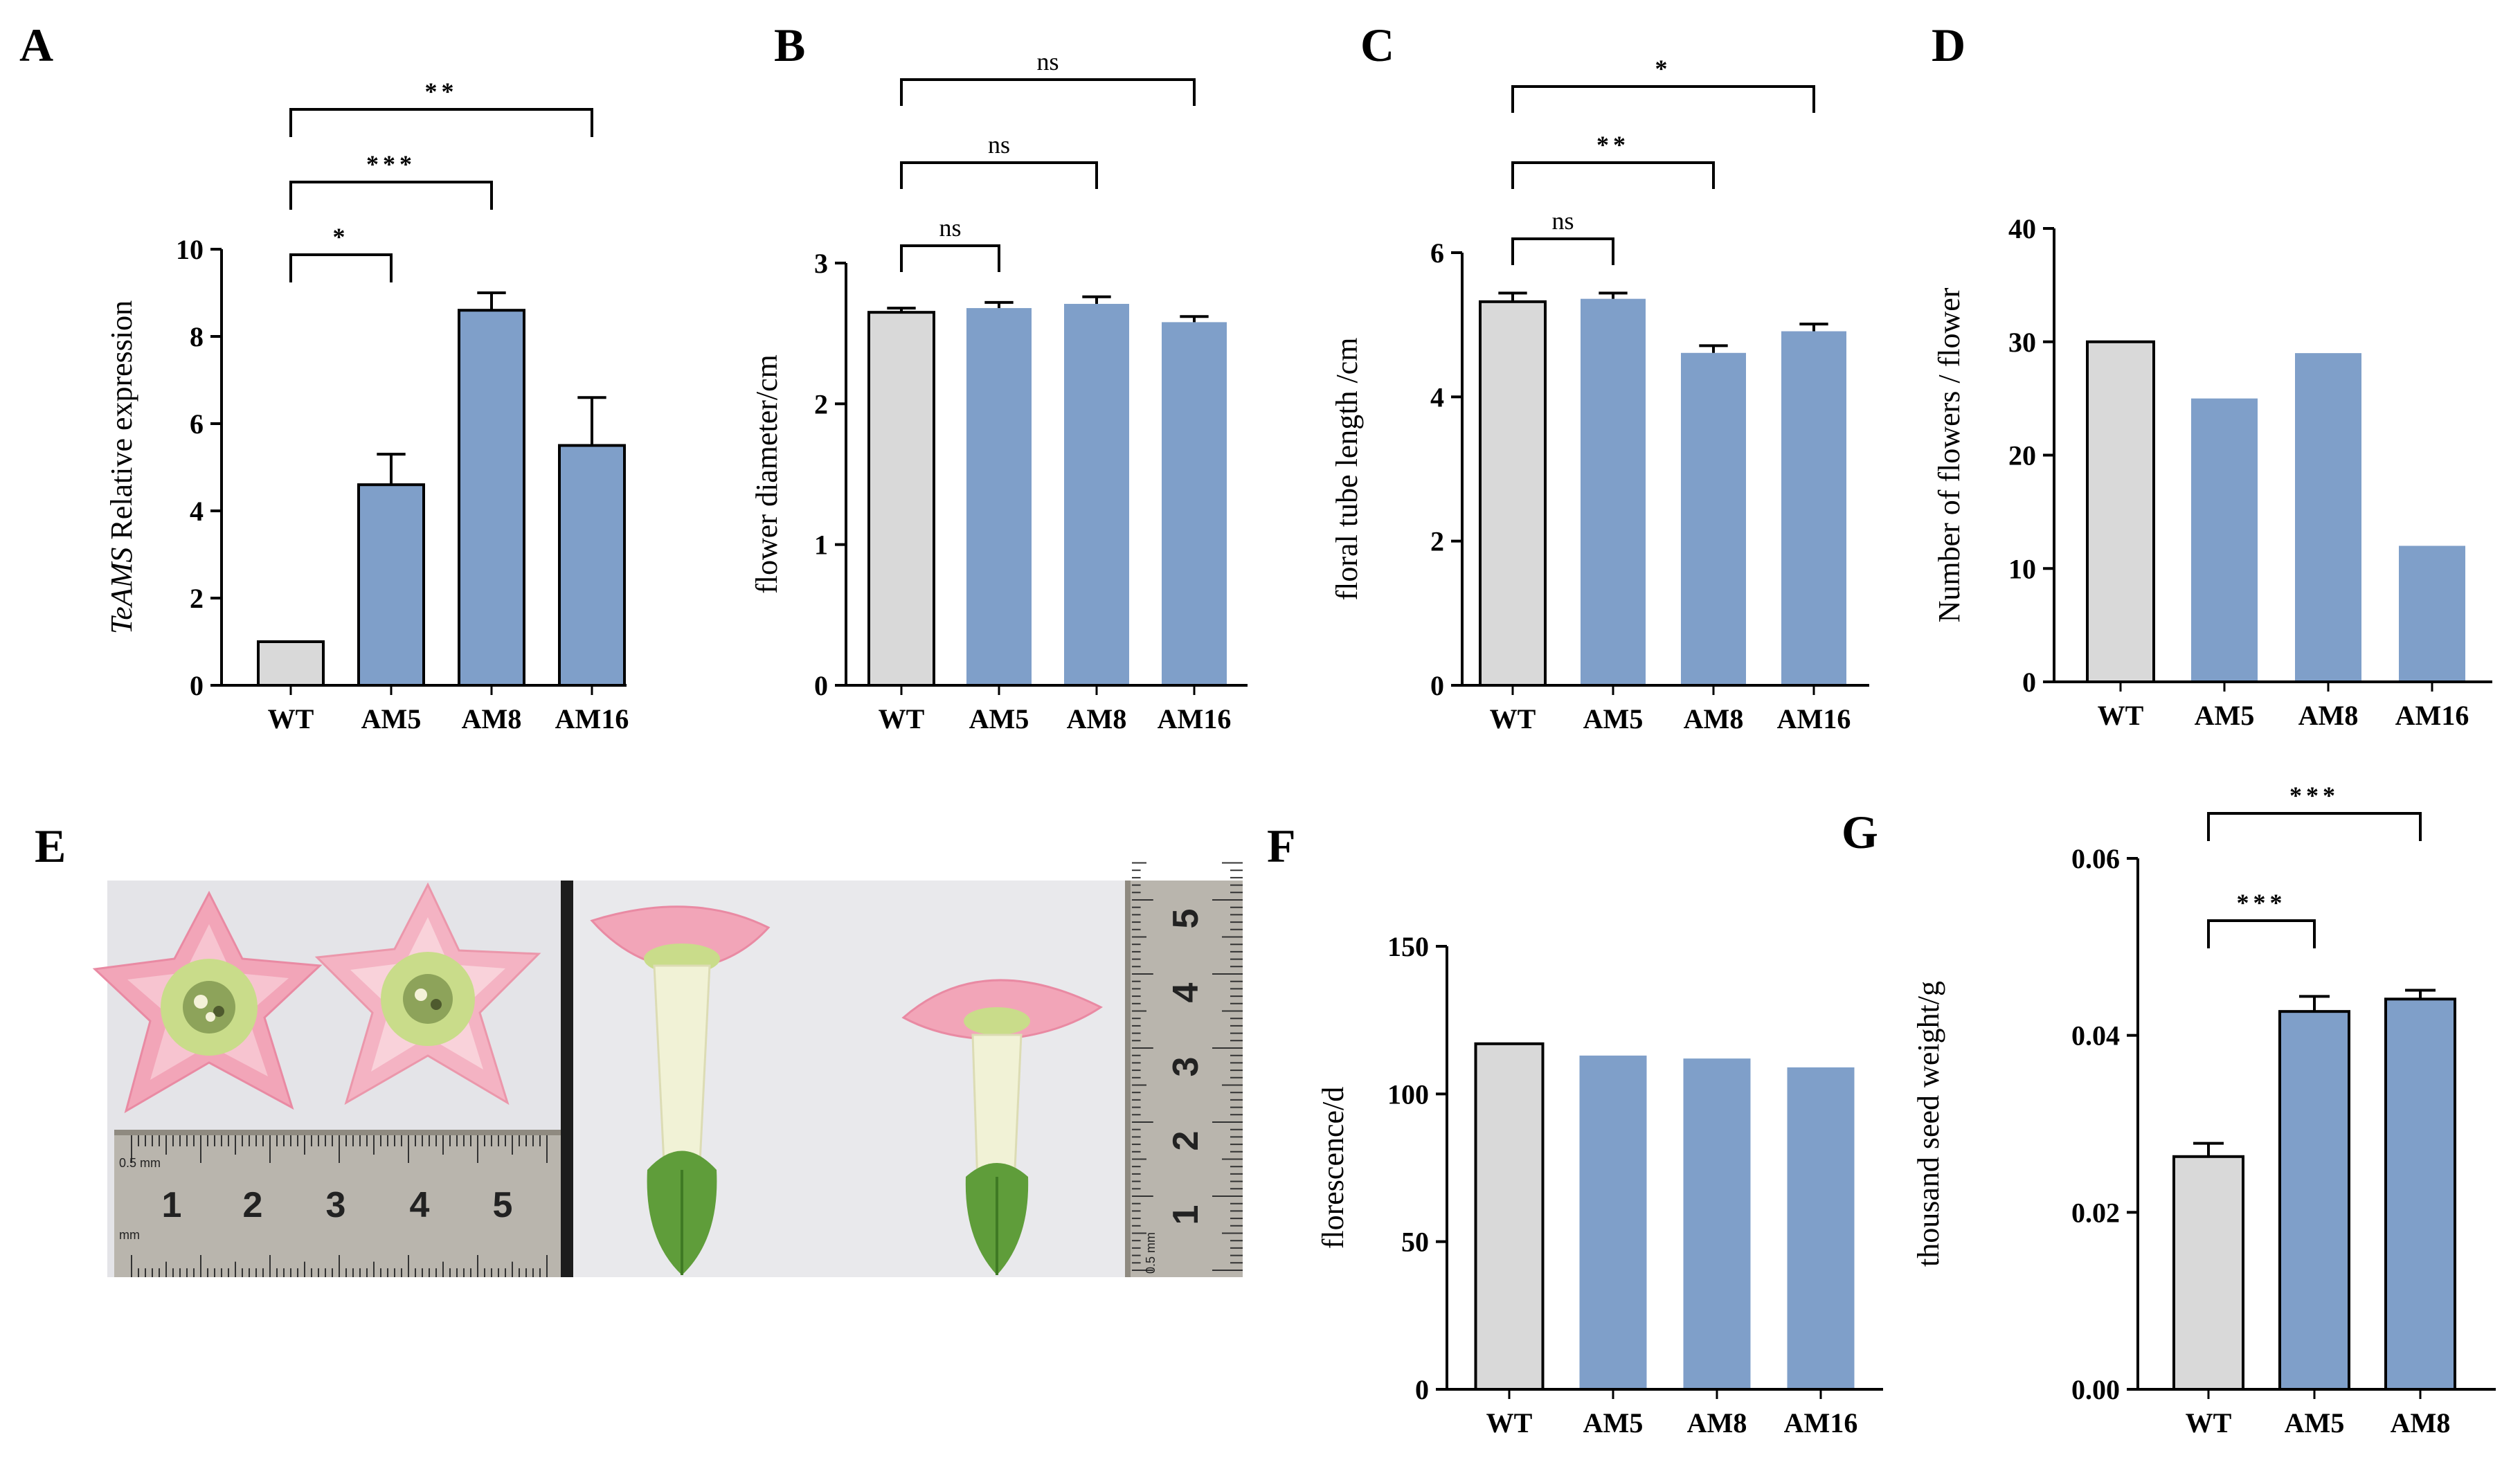 The image size is (2520, 1462). I want to click on y-axis-label-gene: TeAMS, so click(121, 591).